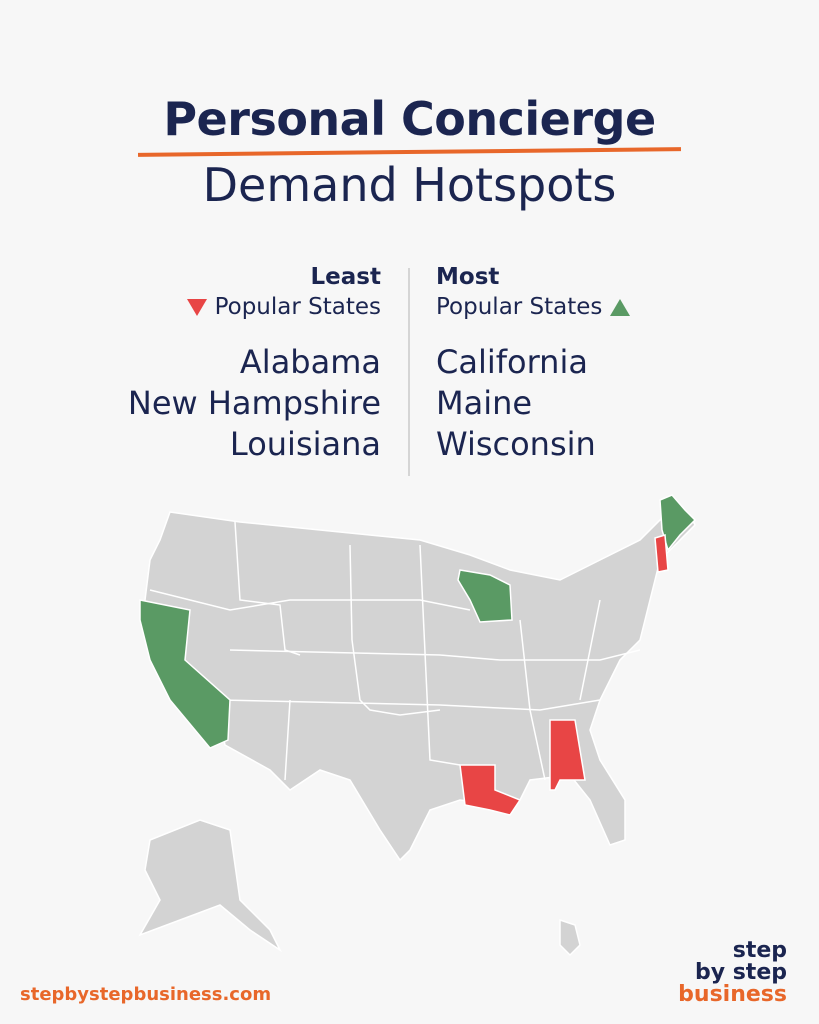 This screenshot has width=819, height=1024. What do you see at coordinates (409, 185) in the screenshot?
I see `title-line2: Demand Hotspots` at bounding box center [409, 185].